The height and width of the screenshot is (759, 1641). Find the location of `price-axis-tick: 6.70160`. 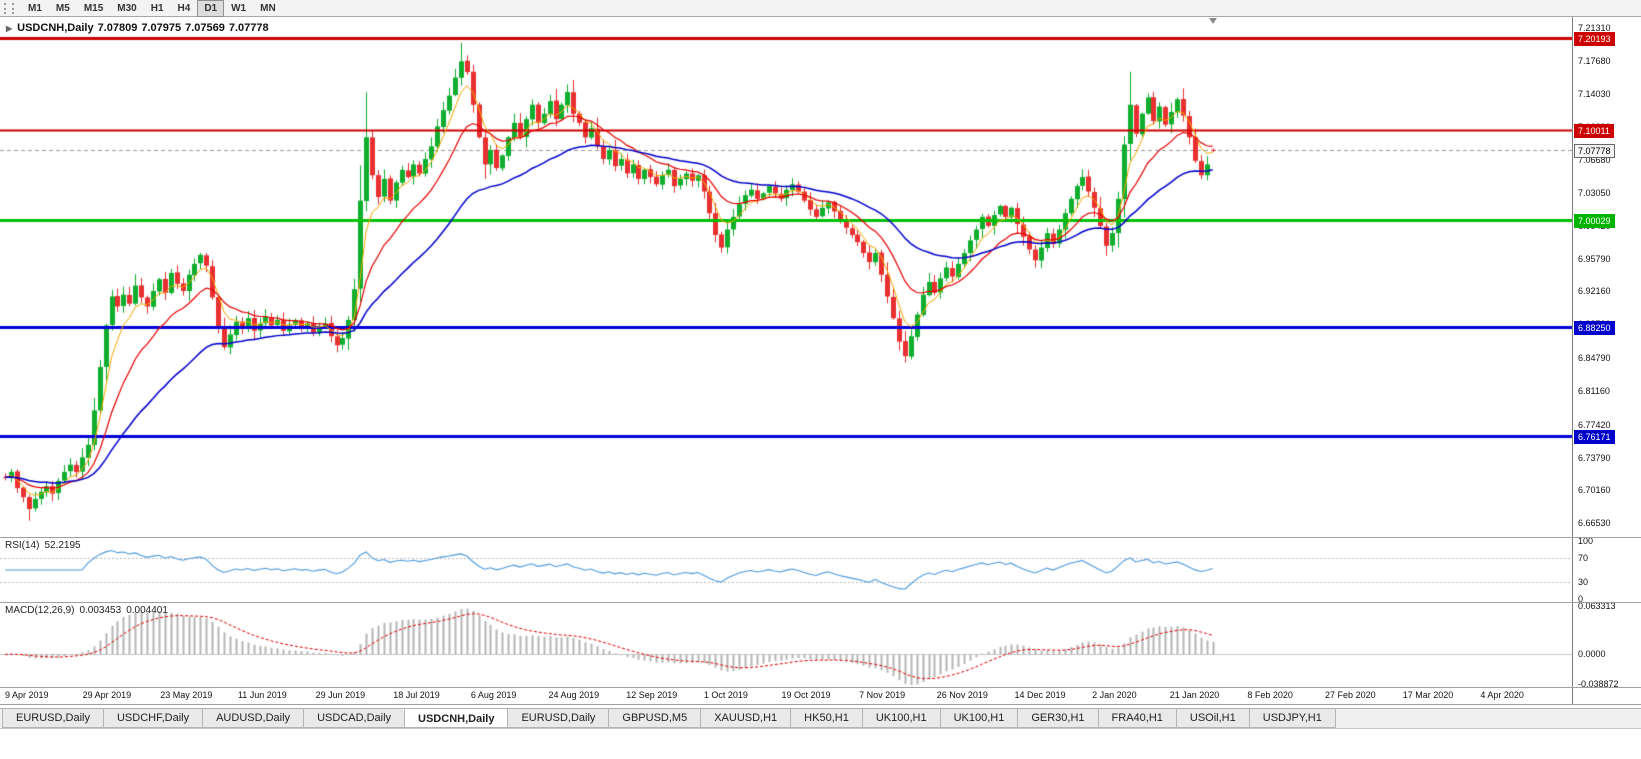

price-axis-tick: 6.70160 is located at coordinates (1594, 490).